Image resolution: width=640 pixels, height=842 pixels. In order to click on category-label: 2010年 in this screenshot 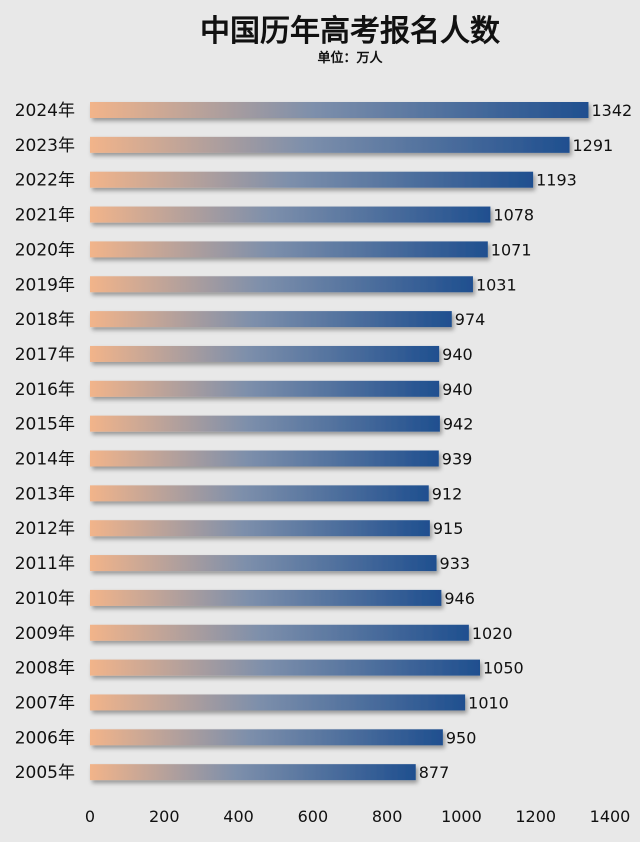, I will do `click(45, 599)`.